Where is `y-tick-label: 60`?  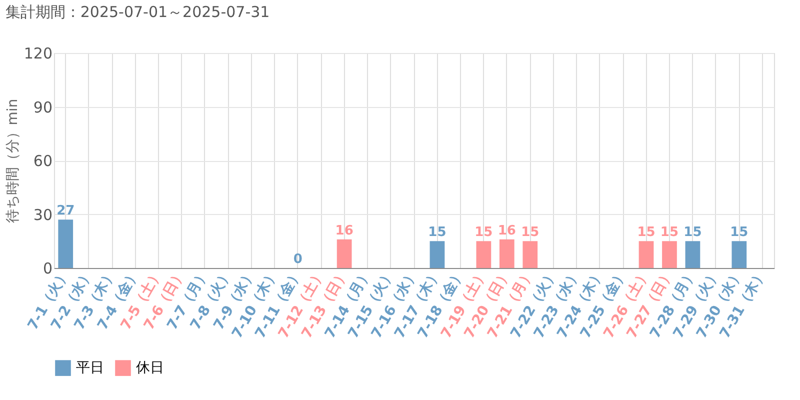 y-tick-label: 60 is located at coordinates (42, 161).